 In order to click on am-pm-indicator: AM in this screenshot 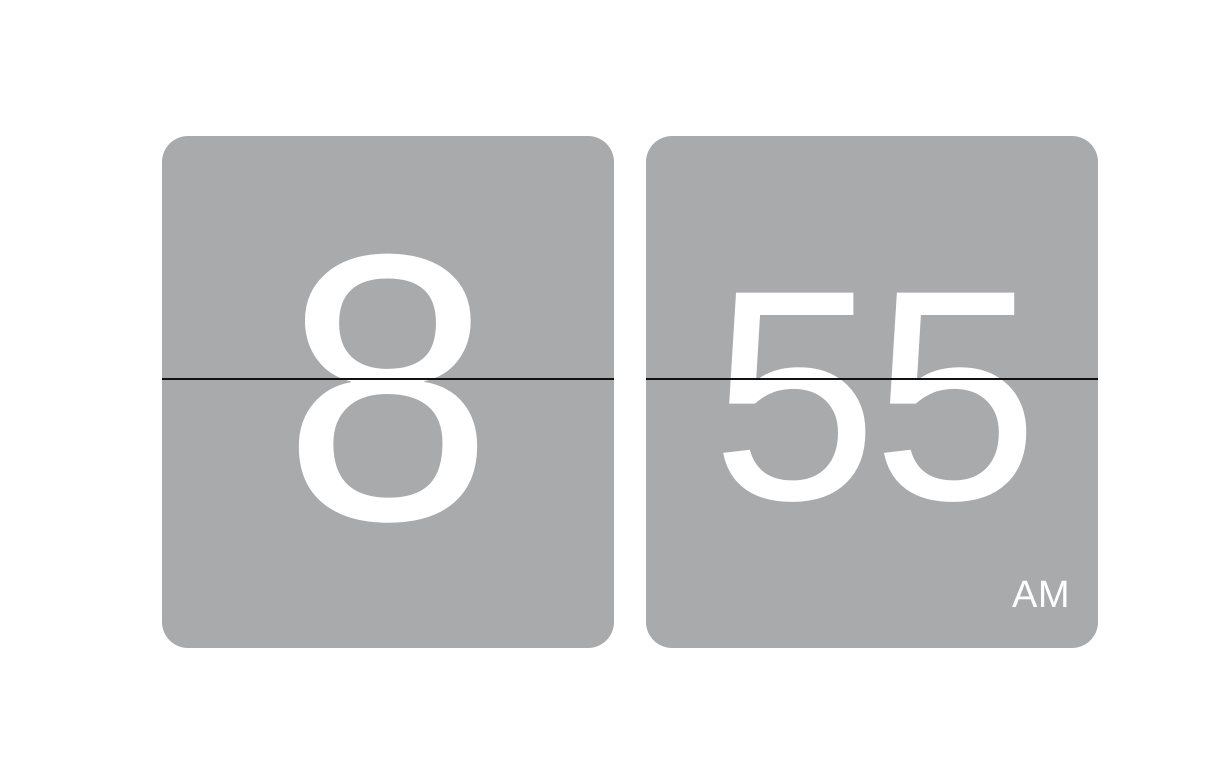, I will do `click(1041, 595)`.